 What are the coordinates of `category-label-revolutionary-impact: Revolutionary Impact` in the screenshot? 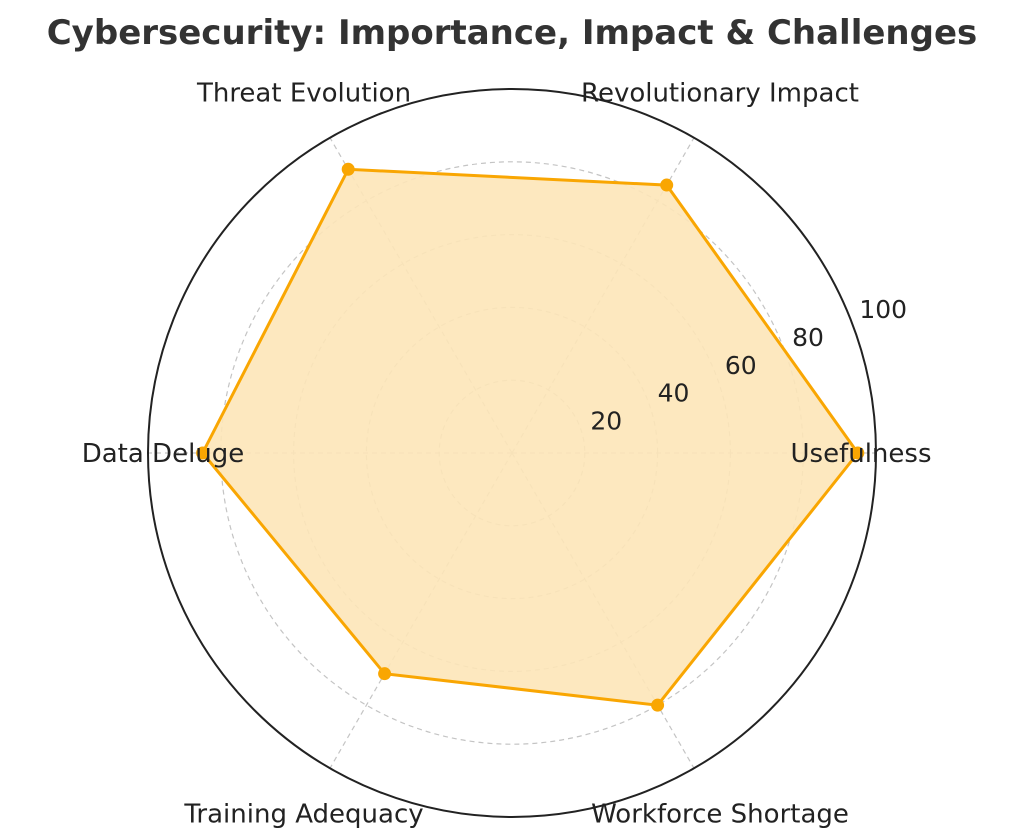 It's located at (720, 94).